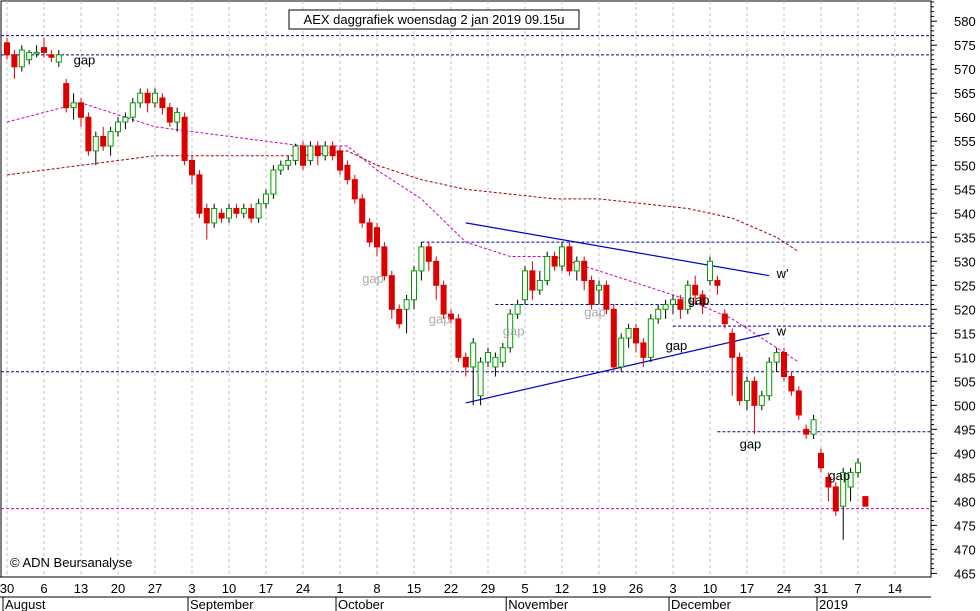  What do you see at coordinates (965, 261) in the screenshot?
I see `y-tick-label: 530` at bounding box center [965, 261].